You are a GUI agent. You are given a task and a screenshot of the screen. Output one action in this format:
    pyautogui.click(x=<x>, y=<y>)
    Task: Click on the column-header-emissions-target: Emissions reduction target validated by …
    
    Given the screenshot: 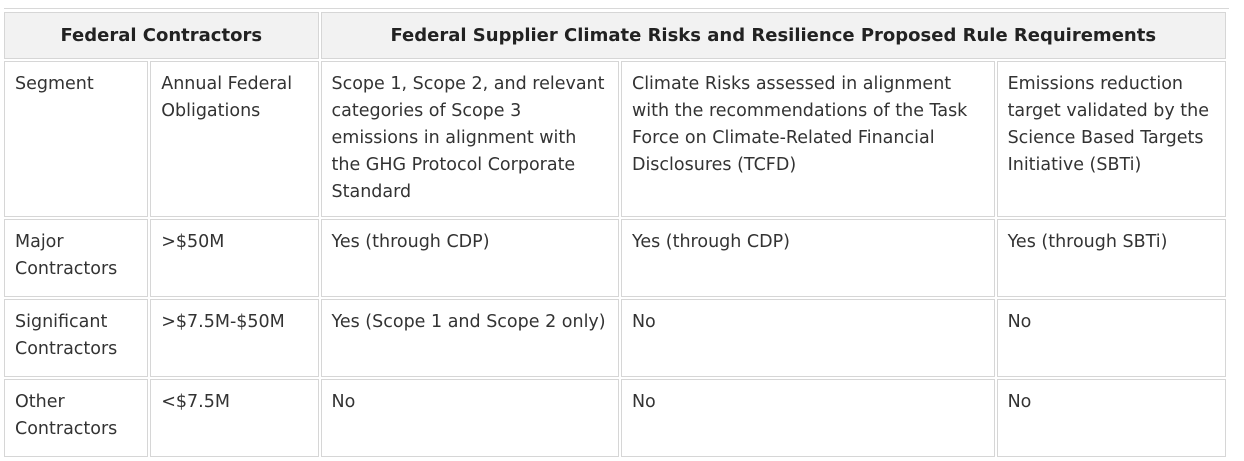 What is the action you would take?
    pyautogui.click(x=1111, y=139)
    